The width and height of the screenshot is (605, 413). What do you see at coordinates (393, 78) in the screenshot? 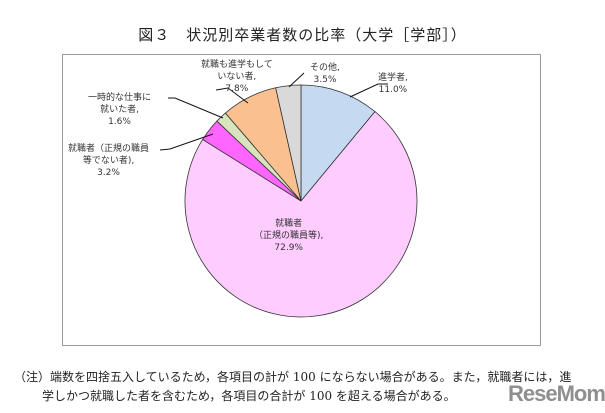
I see `label-text: 進学者,` at bounding box center [393, 78].